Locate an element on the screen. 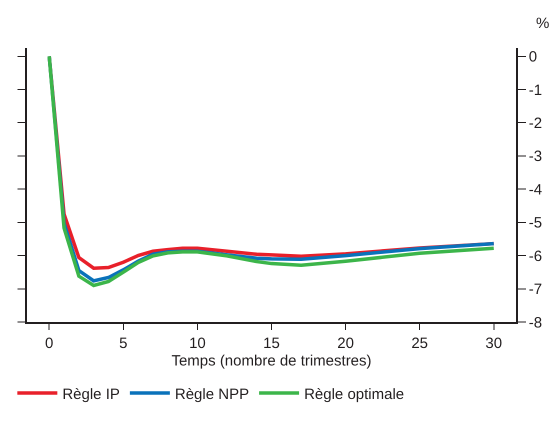 Image resolution: width=560 pixels, height=422 pixels. y-tick-label: -4 is located at coordinates (535, 189).